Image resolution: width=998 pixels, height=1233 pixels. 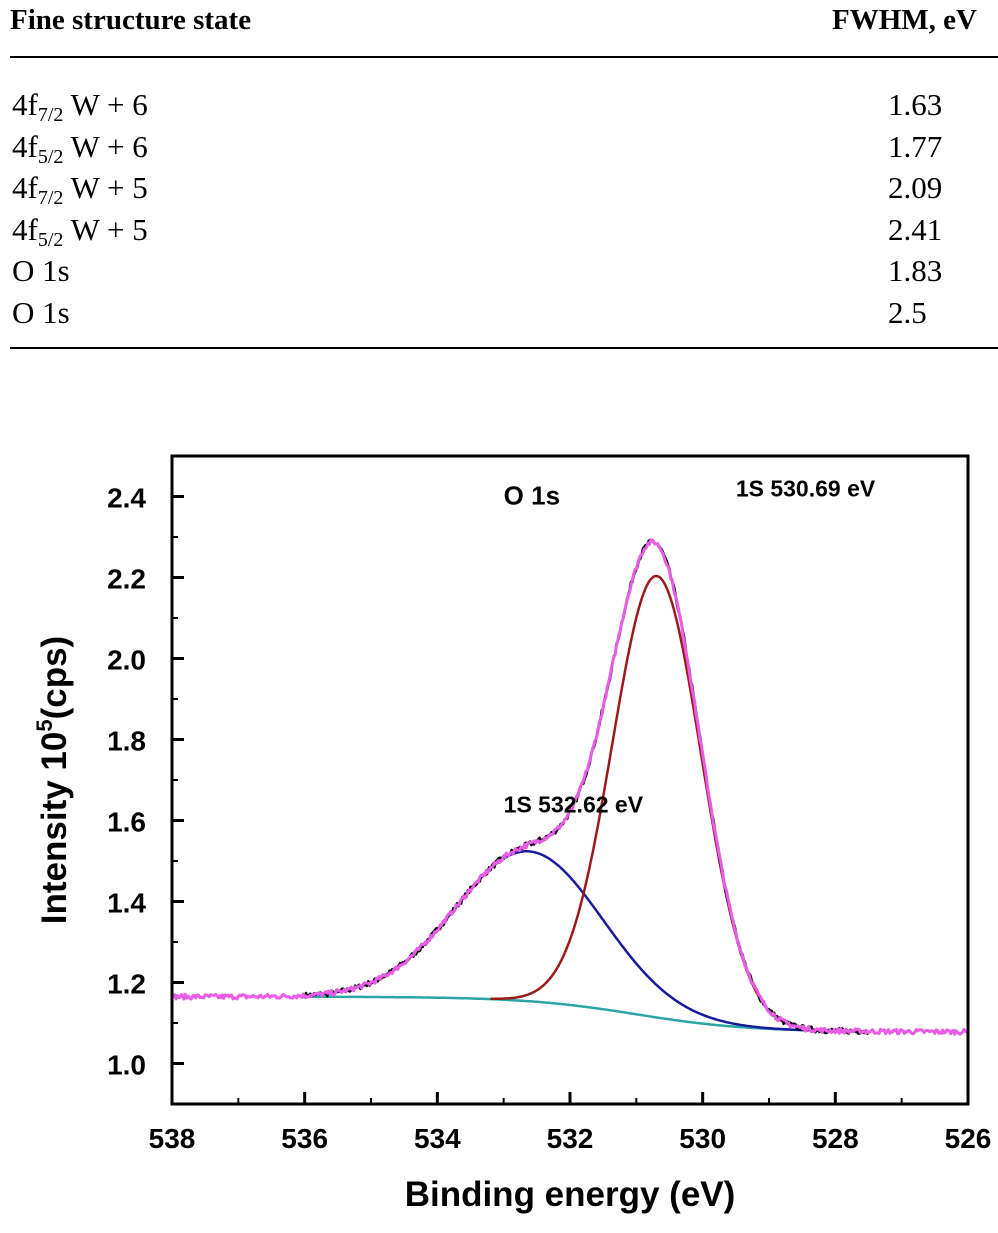 I want to click on x-tick-label: 532, so click(x=570, y=1138).